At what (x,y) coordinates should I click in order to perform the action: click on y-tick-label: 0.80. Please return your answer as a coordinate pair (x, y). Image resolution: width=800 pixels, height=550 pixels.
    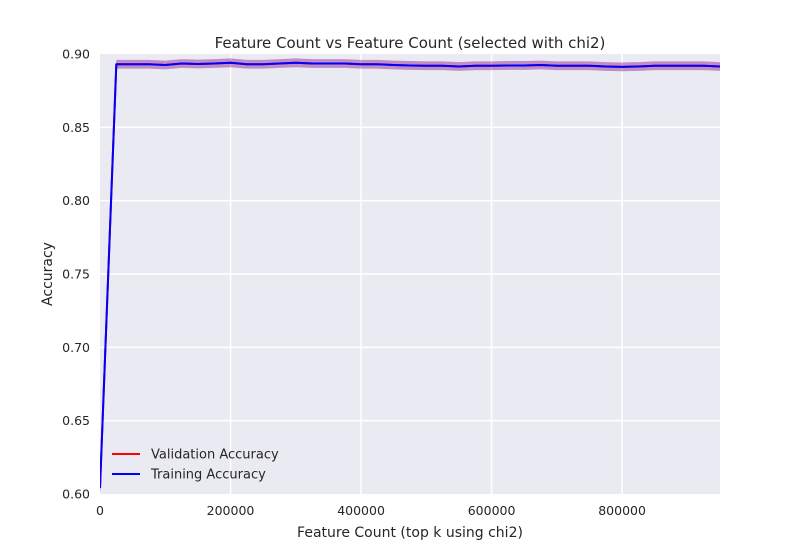
    Looking at the image, I should click on (76, 200).